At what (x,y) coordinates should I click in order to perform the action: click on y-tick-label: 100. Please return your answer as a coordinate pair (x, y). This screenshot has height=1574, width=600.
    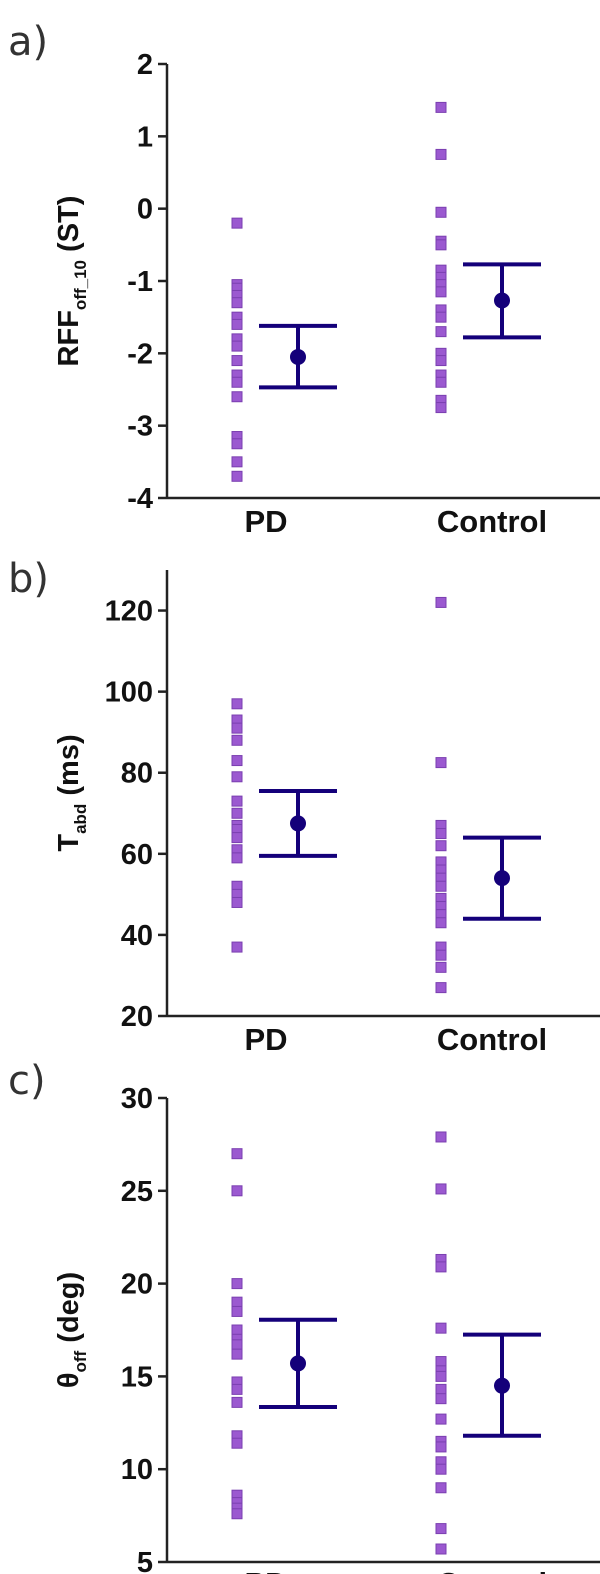
    Looking at the image, I should click on (129, 693).